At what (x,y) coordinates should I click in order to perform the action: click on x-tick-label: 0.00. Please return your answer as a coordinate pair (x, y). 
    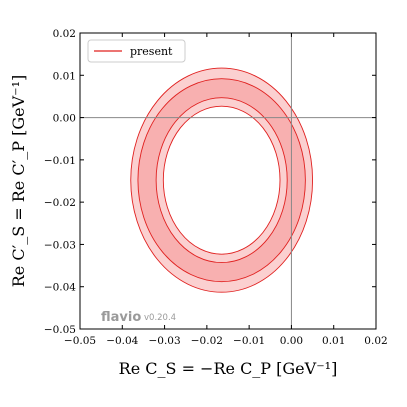
    Looking at the image, I should click on (291, 341).